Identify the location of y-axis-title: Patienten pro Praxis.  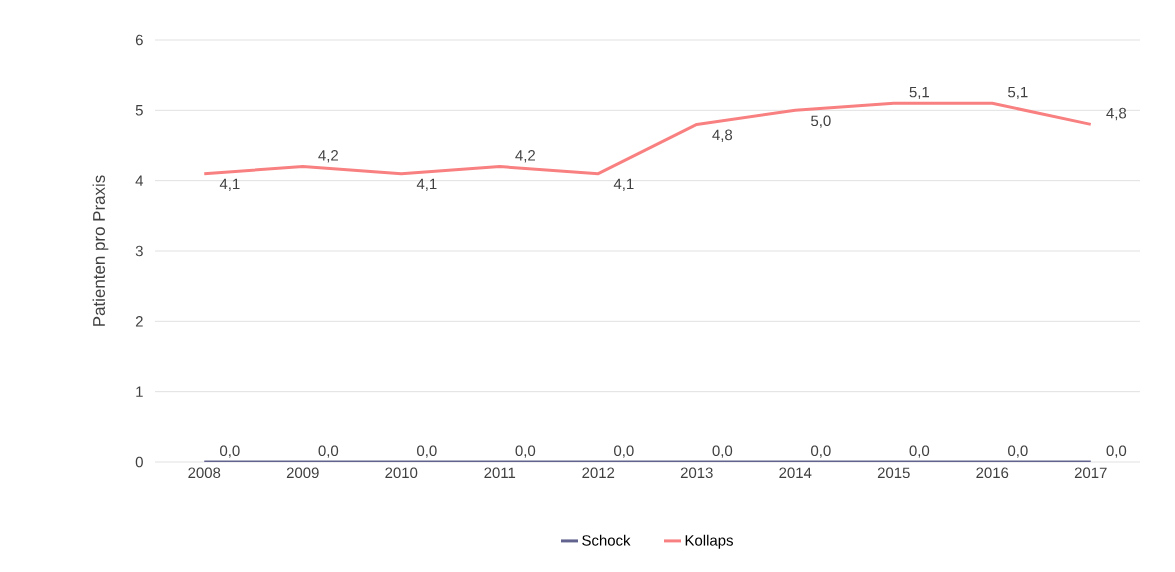
(100, 250).